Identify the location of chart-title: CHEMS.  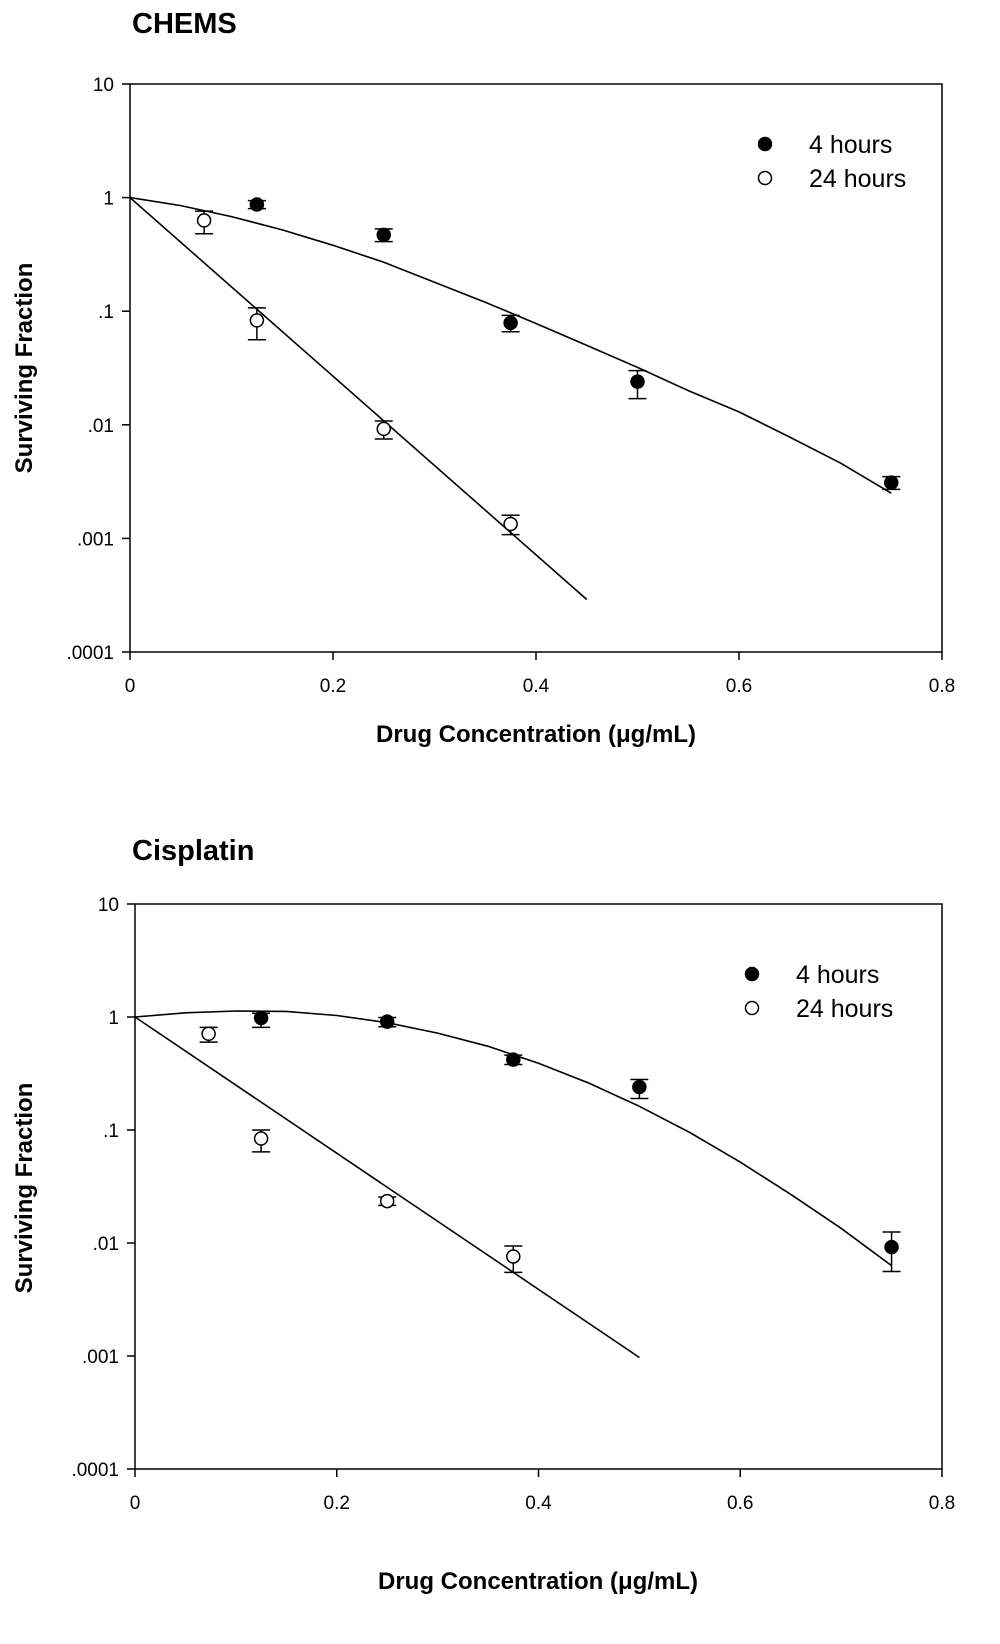
(184, 24).